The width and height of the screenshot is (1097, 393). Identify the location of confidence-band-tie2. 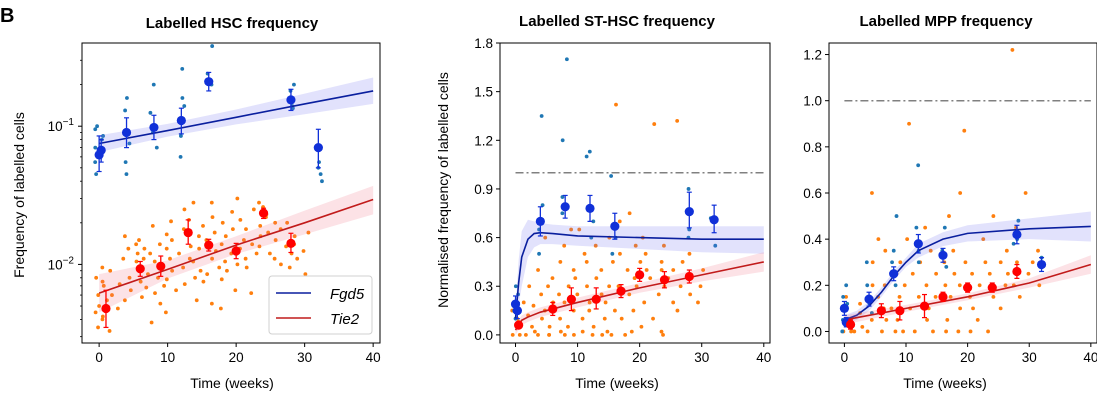
(639, 293).